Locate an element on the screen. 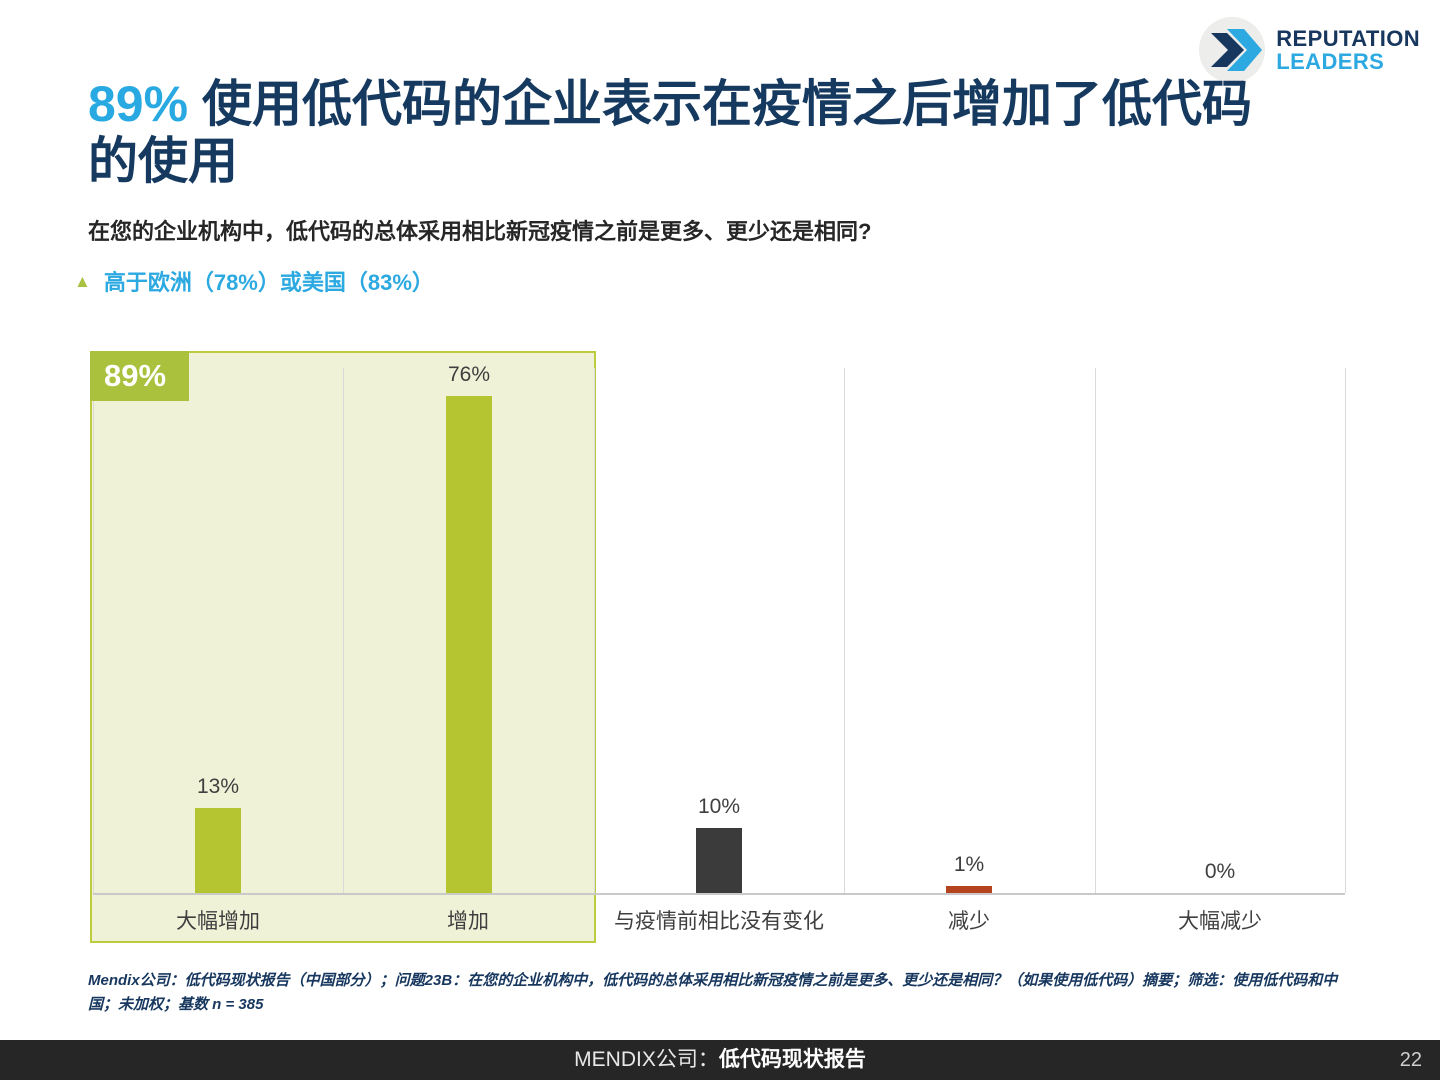 The height and width of the screenshot is (1080, 1440). title-text: 使用低代码的企业表示在疫情之后增加了低代码的使用 is located at coordinates (670, 132).